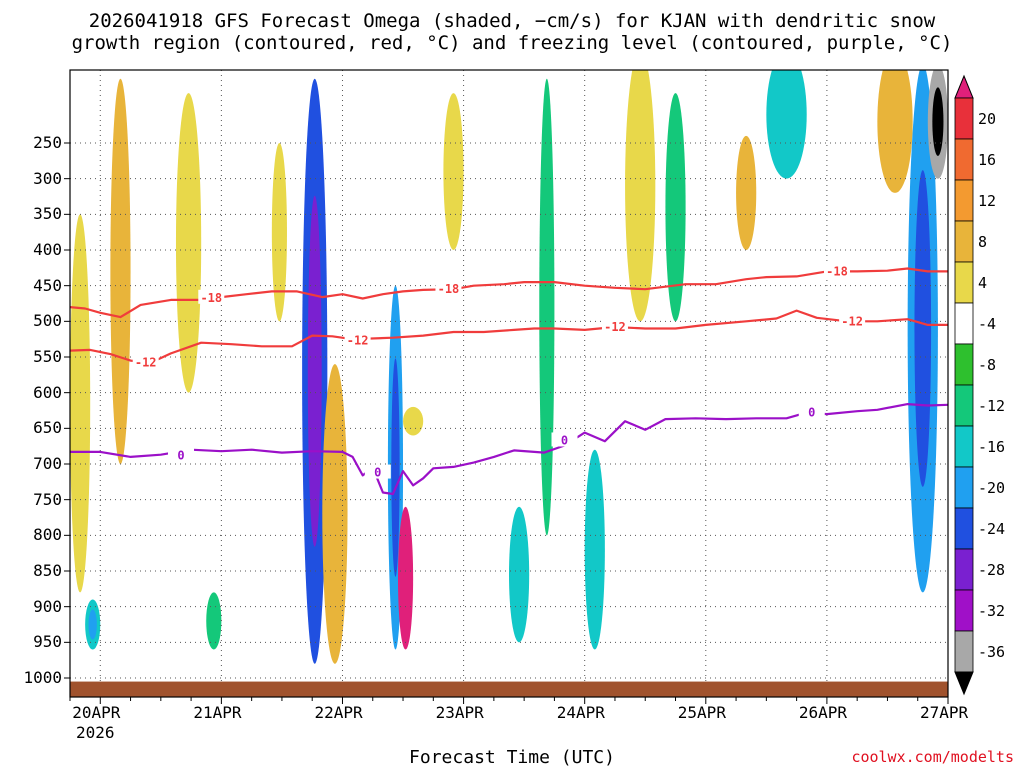 The image size is (1024, 768). What do you see at coordinates (932, 757) in the screenshot?
I see `credit-watermark: coolwx.com/modelts` at bounding box center [932, 757].